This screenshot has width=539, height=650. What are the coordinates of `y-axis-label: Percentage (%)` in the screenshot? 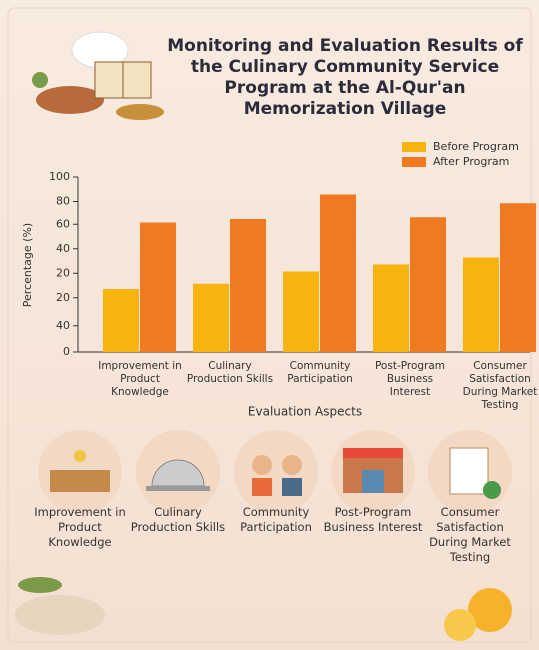 It's located at (27, 265).